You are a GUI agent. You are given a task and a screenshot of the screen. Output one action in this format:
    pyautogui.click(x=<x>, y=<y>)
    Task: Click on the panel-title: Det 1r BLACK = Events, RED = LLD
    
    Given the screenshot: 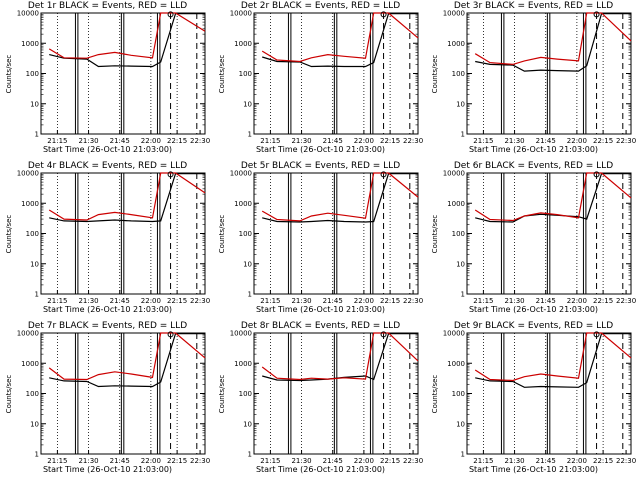 What is the action you would take?
    pyautogui.click(x=107, y=6)
    